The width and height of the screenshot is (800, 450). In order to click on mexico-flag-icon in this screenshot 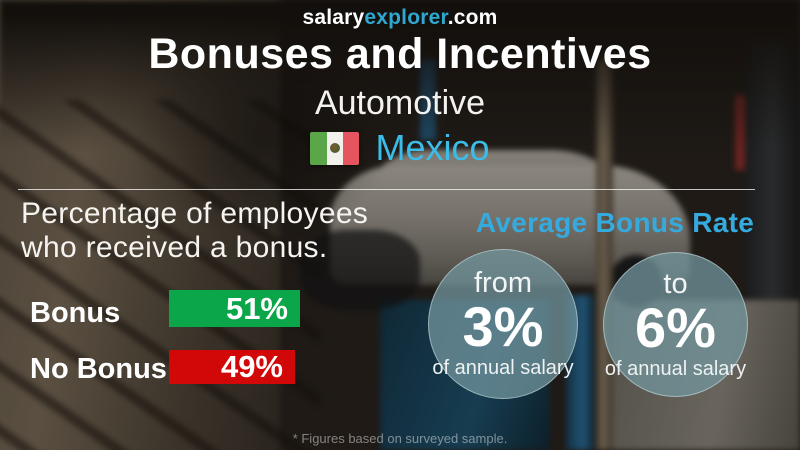, I will do `click(335, 148)`.